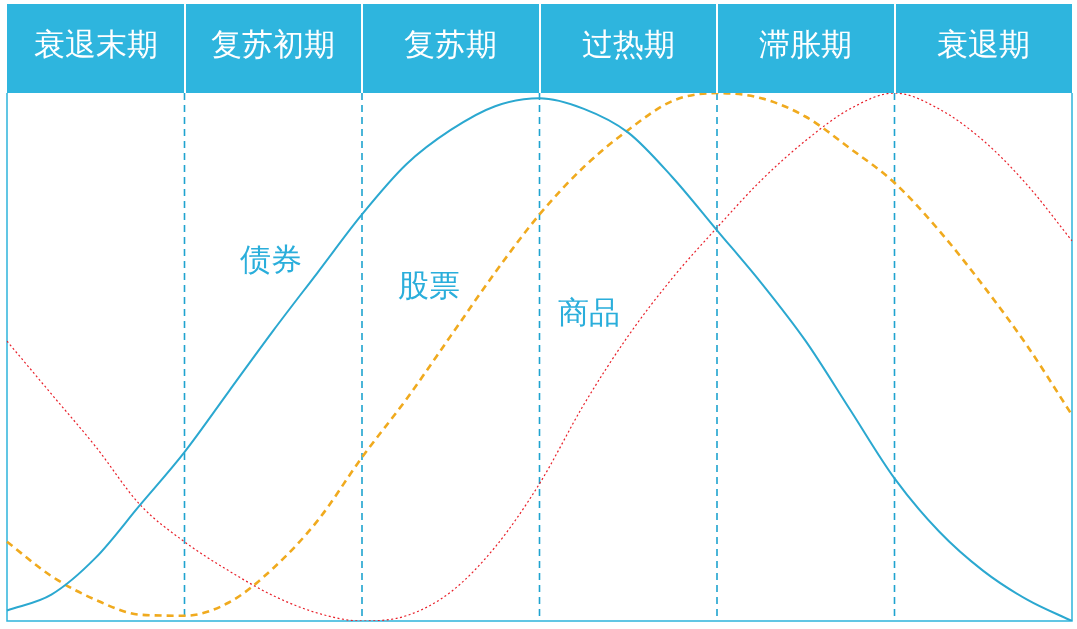 Image resolution: width=1077 pixels, height=629 pixels. What do you see at coordinates (429, 285) in the screenshot?
I see `series-label: 股票` at bounding box center [429, 285].